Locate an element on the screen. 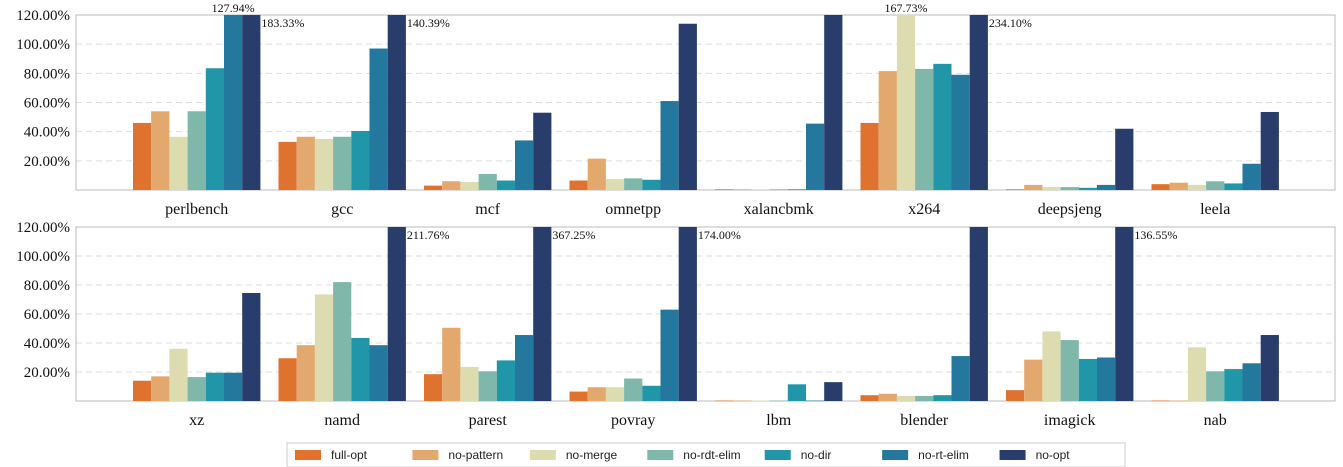  bar-omnetpp-no-pattern is located at coordinates (596, 174).